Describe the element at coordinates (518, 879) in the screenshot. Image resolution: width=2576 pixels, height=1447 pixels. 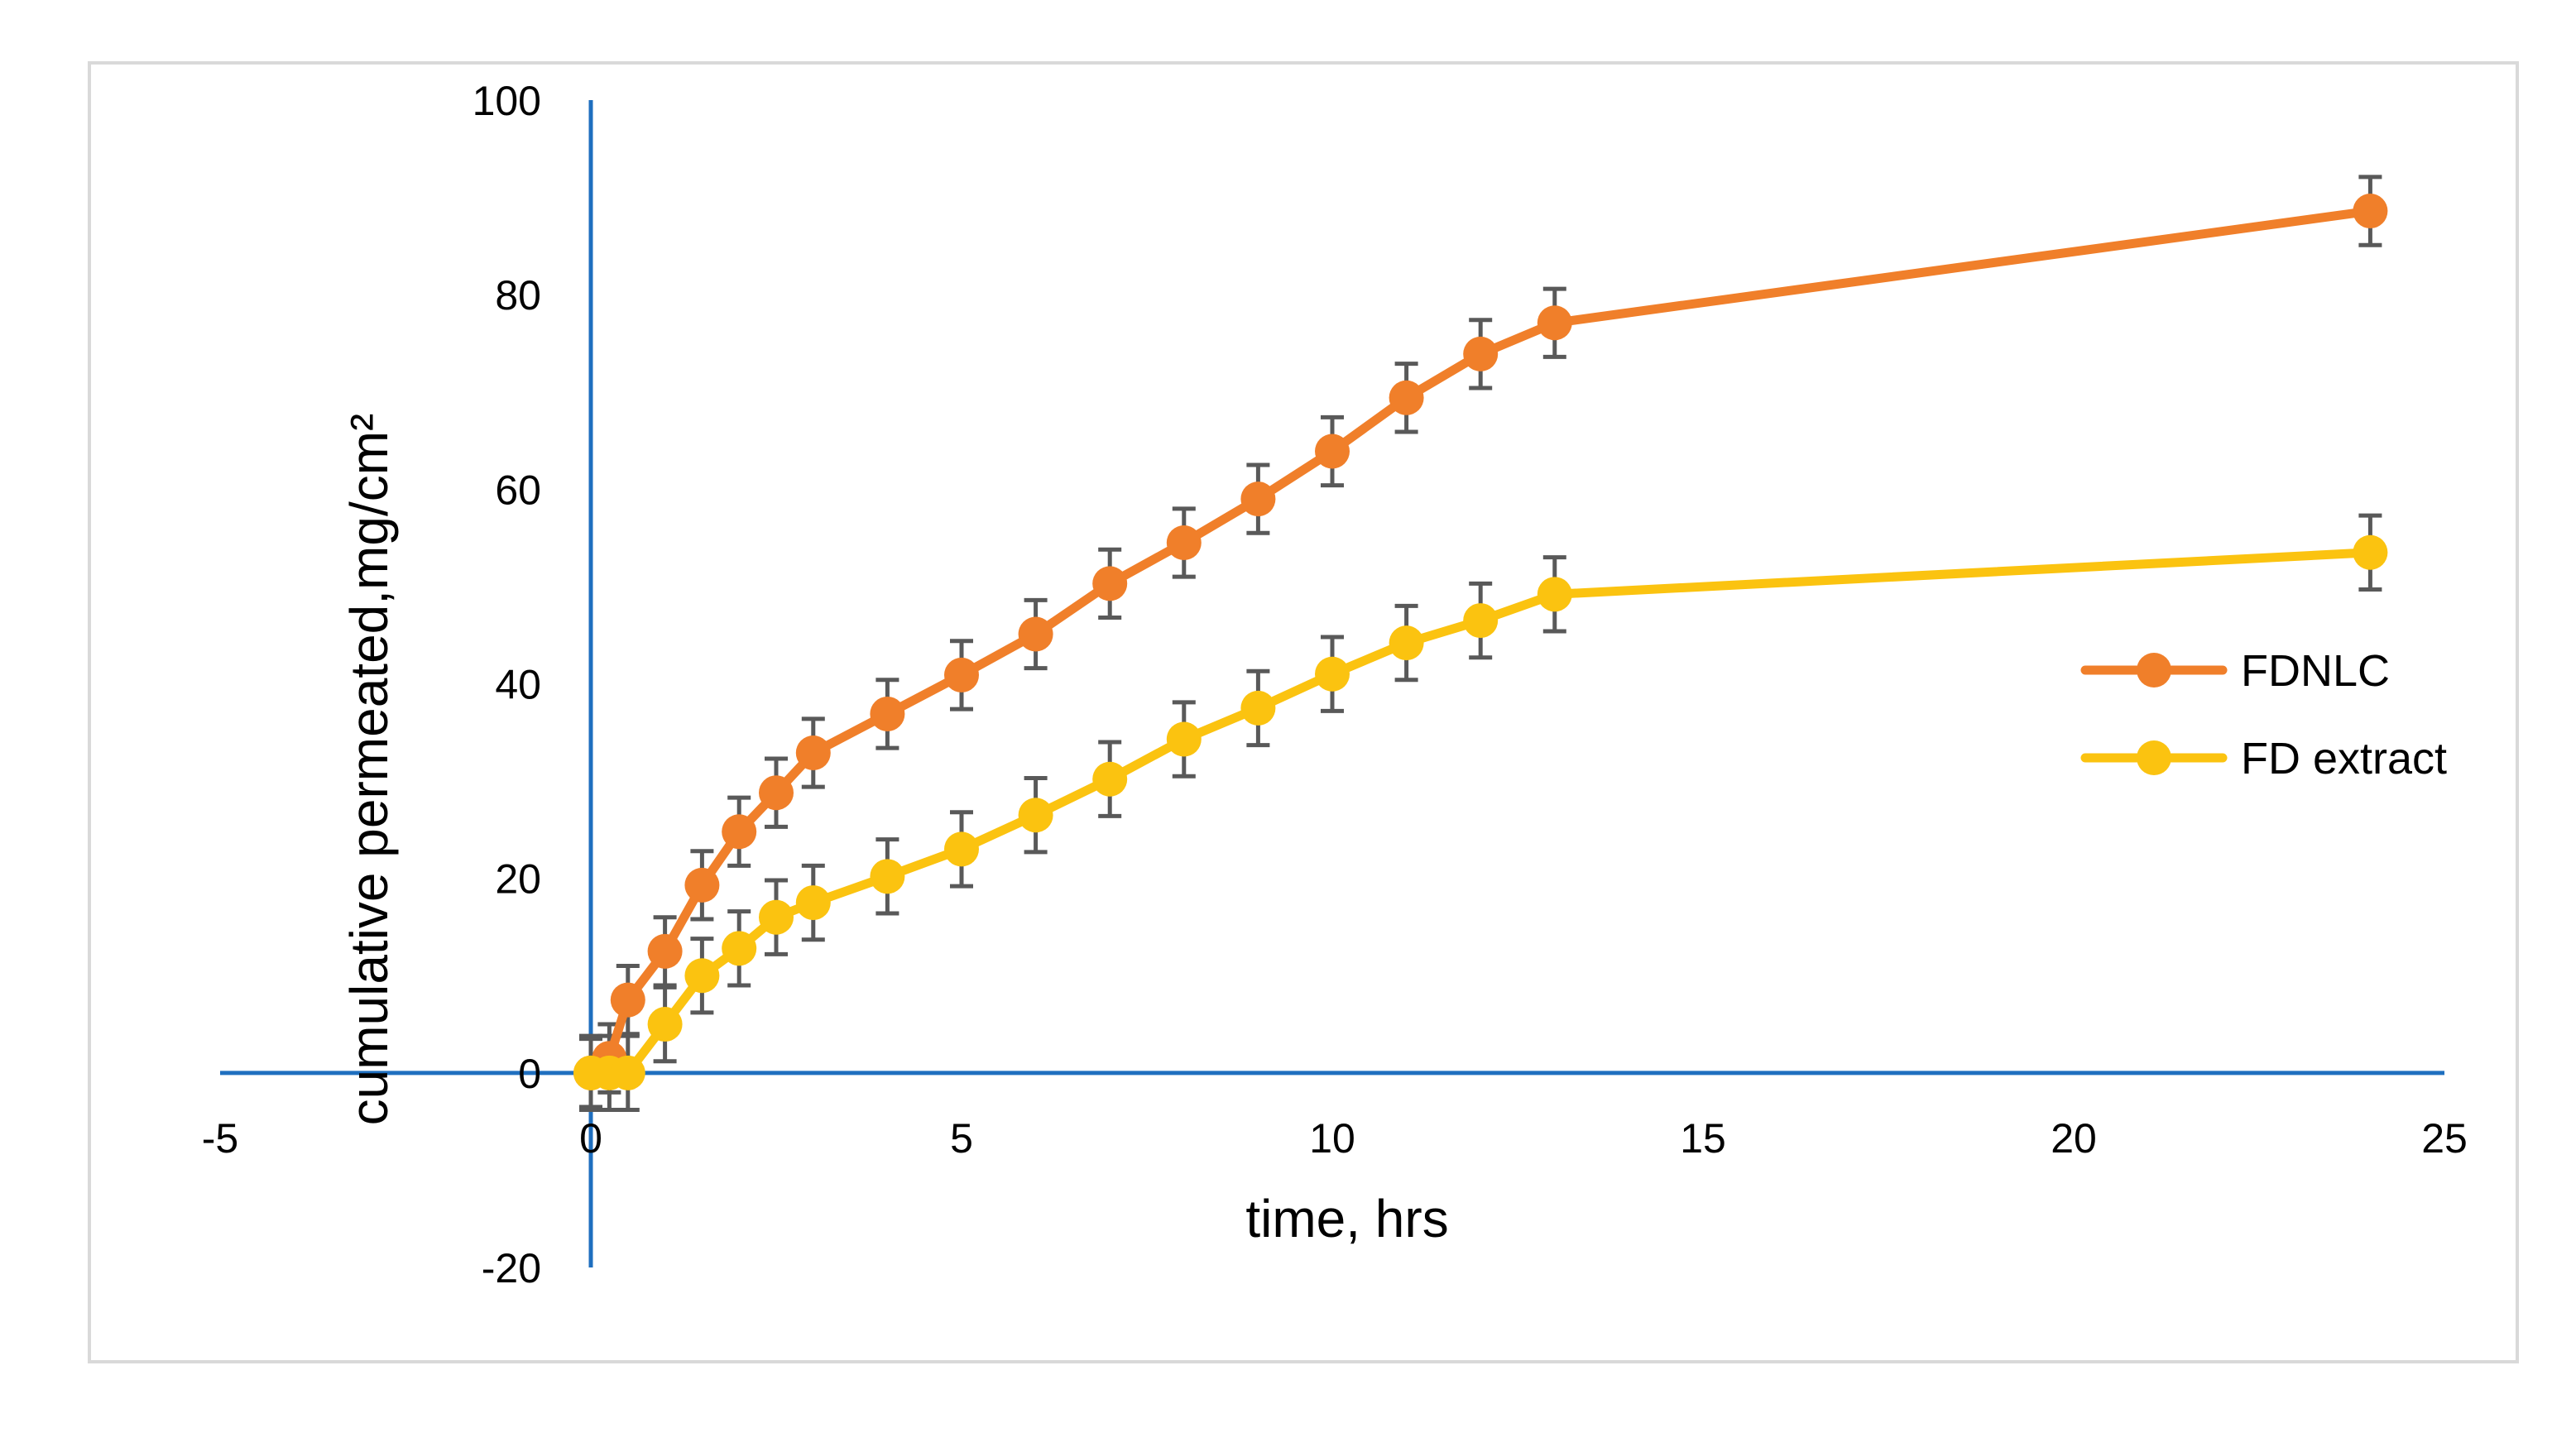
I see `y-tick-label: 20` at that location.